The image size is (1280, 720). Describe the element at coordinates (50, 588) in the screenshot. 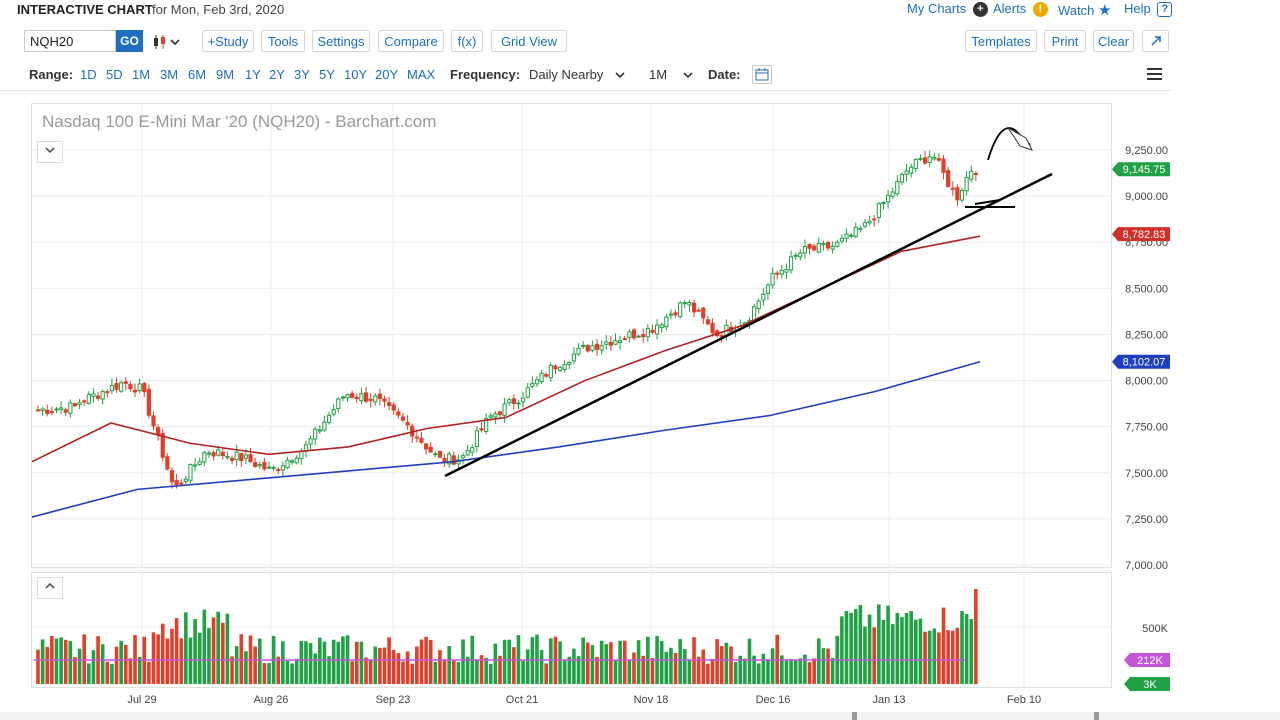

I see `collapse-volume-button` at that location.